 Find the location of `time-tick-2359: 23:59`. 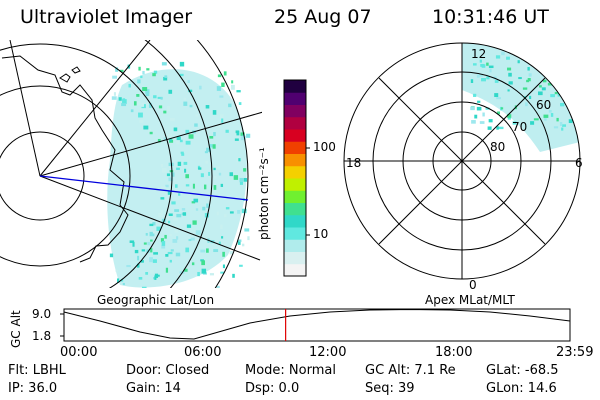

time-tick-2359: 23:59 is located at coordinates (575, 352).